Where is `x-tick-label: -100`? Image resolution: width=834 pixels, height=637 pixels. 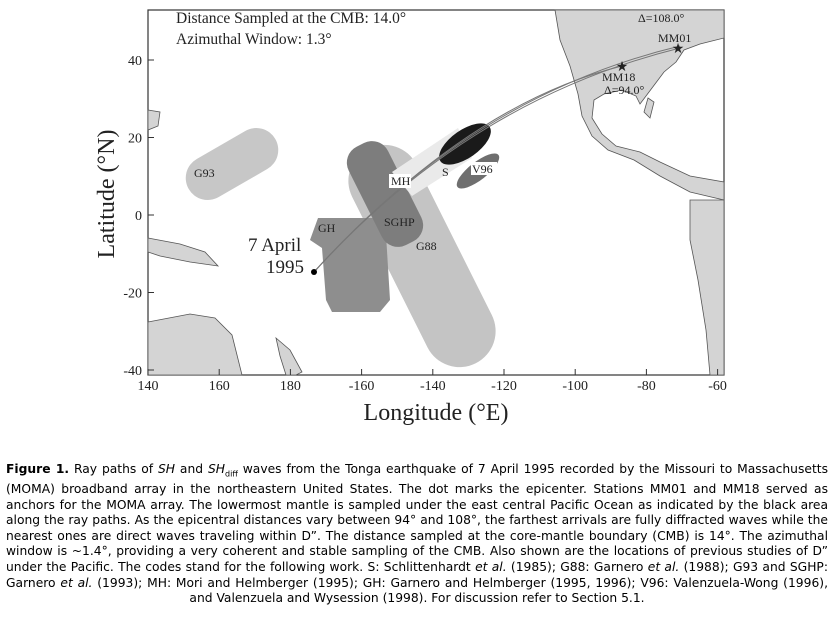 x-tick-label: -100 is located at coordinates (575, 386).